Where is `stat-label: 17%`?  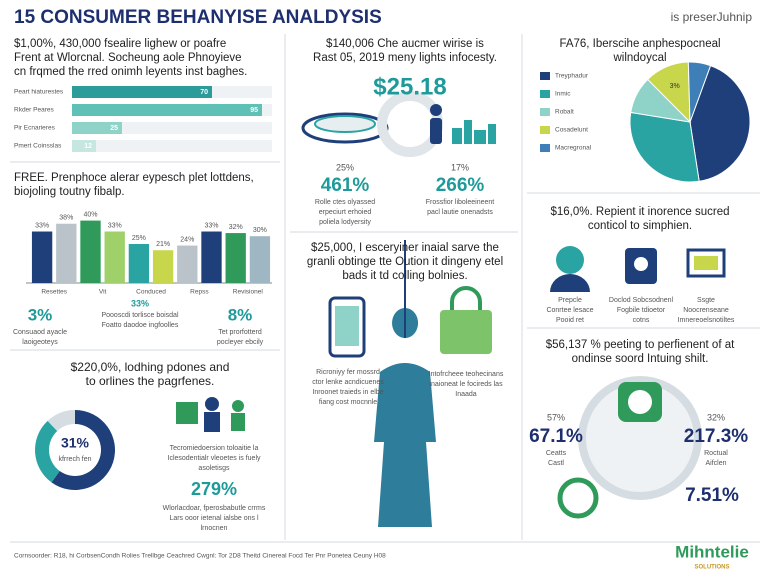
stat-label: 17% is located at coordinates (460, 167).